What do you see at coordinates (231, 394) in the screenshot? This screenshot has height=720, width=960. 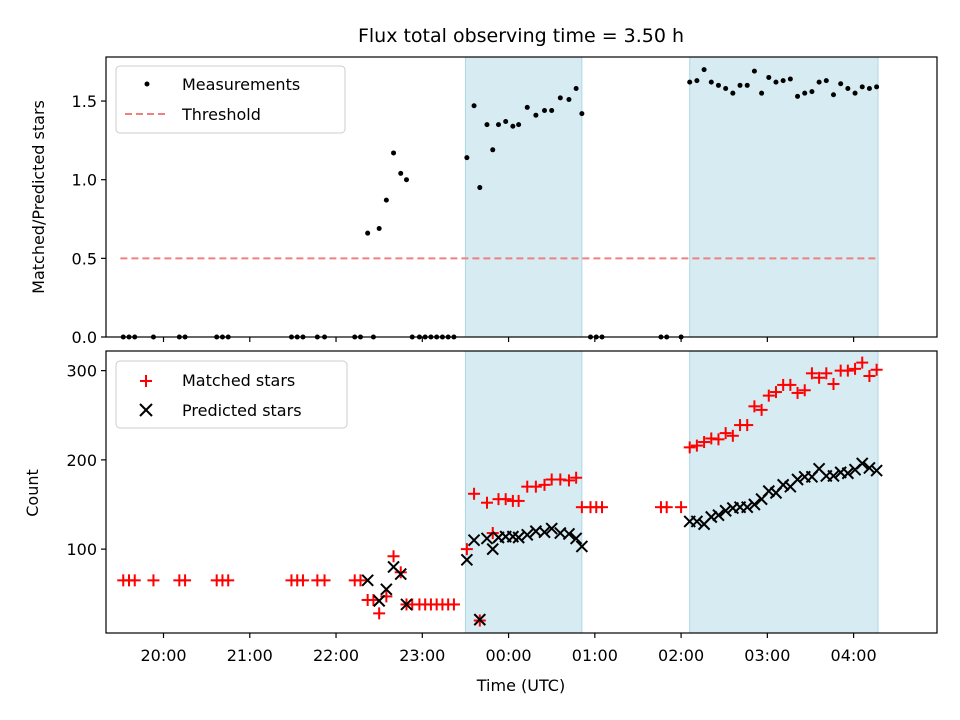 I see `bottom-legend-box` at bounding box center [231, 394].